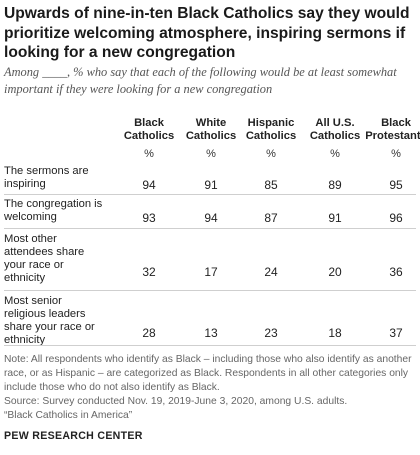 This screenshot has width=420, height=455. What do you see at coordinates (211, 272) in the screenshot?
I see `data-cell: 17` at bounding box center [211, 272].